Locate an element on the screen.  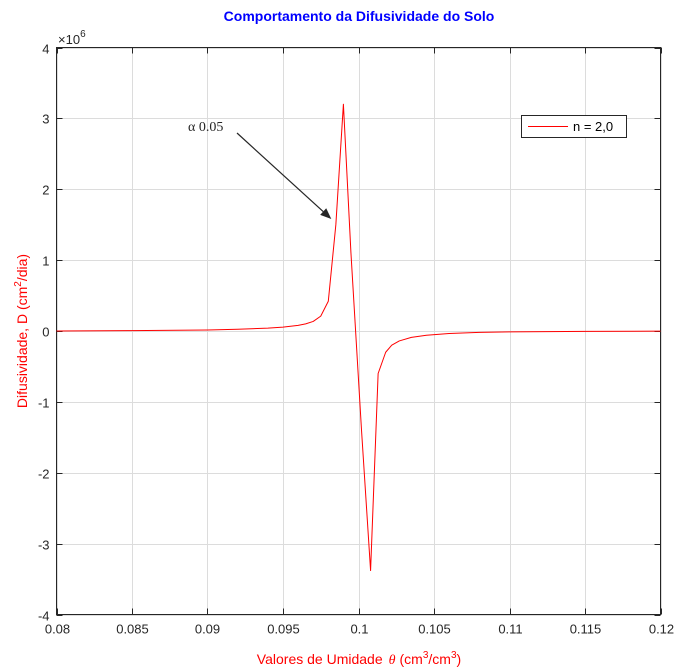
x-tick-labels: 0.08 0.085 0.09 0.095 0.1 0.105 0.11 0.115 0.12 is located at coordinates (359, 629).